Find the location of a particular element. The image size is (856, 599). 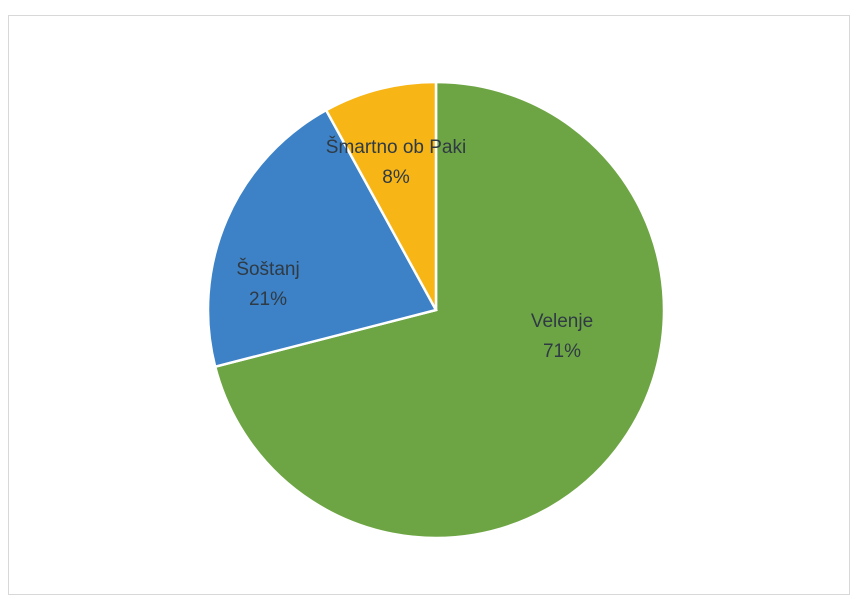

slice-label: Šmartno ob Paki is located at coordinates (396, 147).